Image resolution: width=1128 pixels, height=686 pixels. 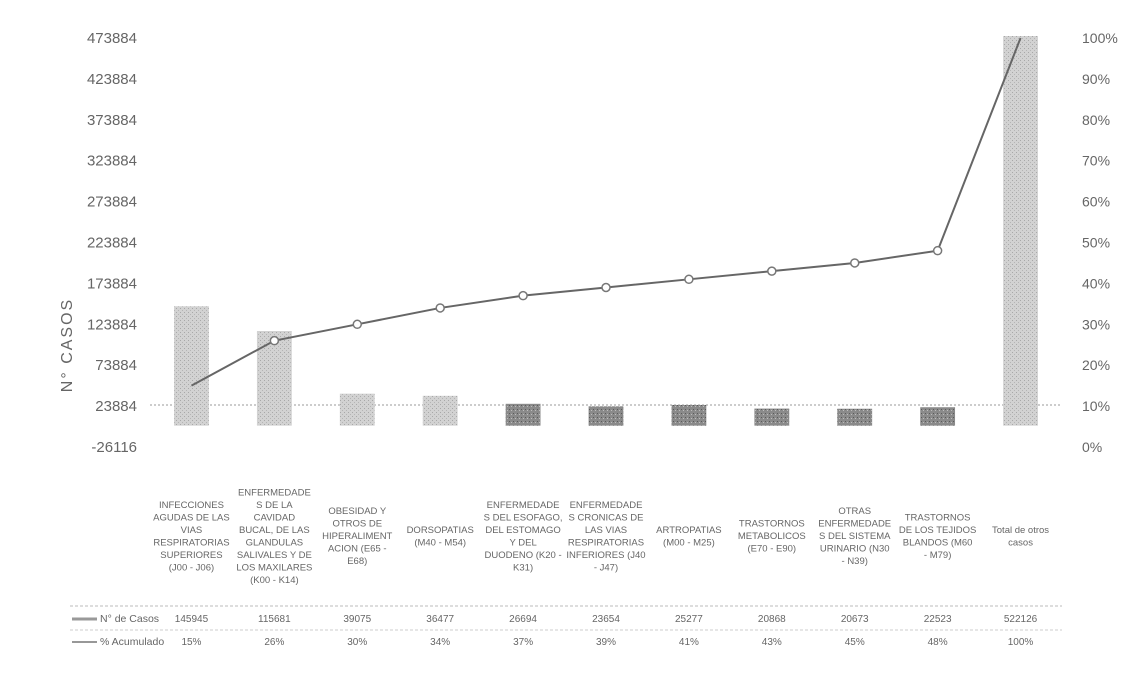 What do you see at coordinates (1096, 324) in the screenshot?
I see `y-tick-right-label: 30%` at bounding box center [1096, 324].